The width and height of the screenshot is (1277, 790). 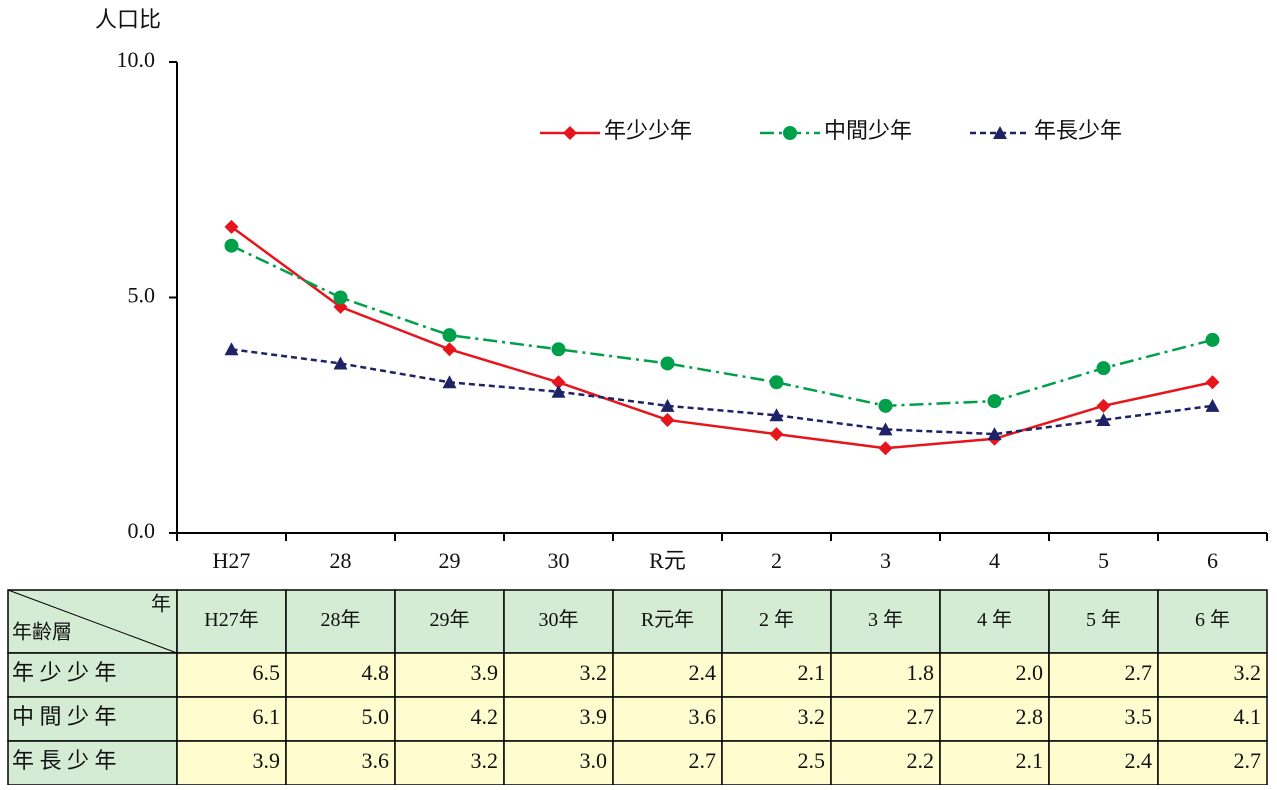 I want to click on y-tick-label: 10.0, so click(x=136, y=59).